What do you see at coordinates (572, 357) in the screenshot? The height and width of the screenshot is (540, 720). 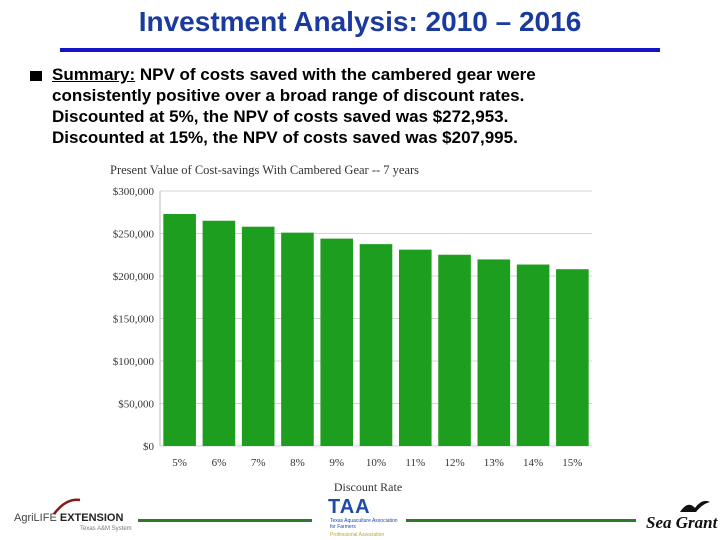 I see `bar-15pct` at bounding box center [572, 357].